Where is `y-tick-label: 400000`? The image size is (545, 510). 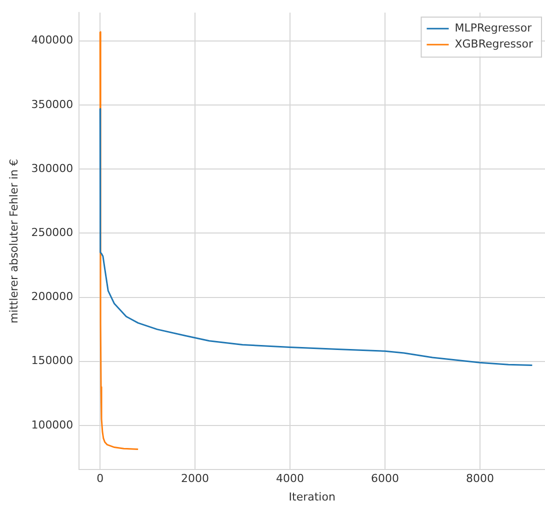
y-tick-label: 400000 is located at coordinates (52, 40).